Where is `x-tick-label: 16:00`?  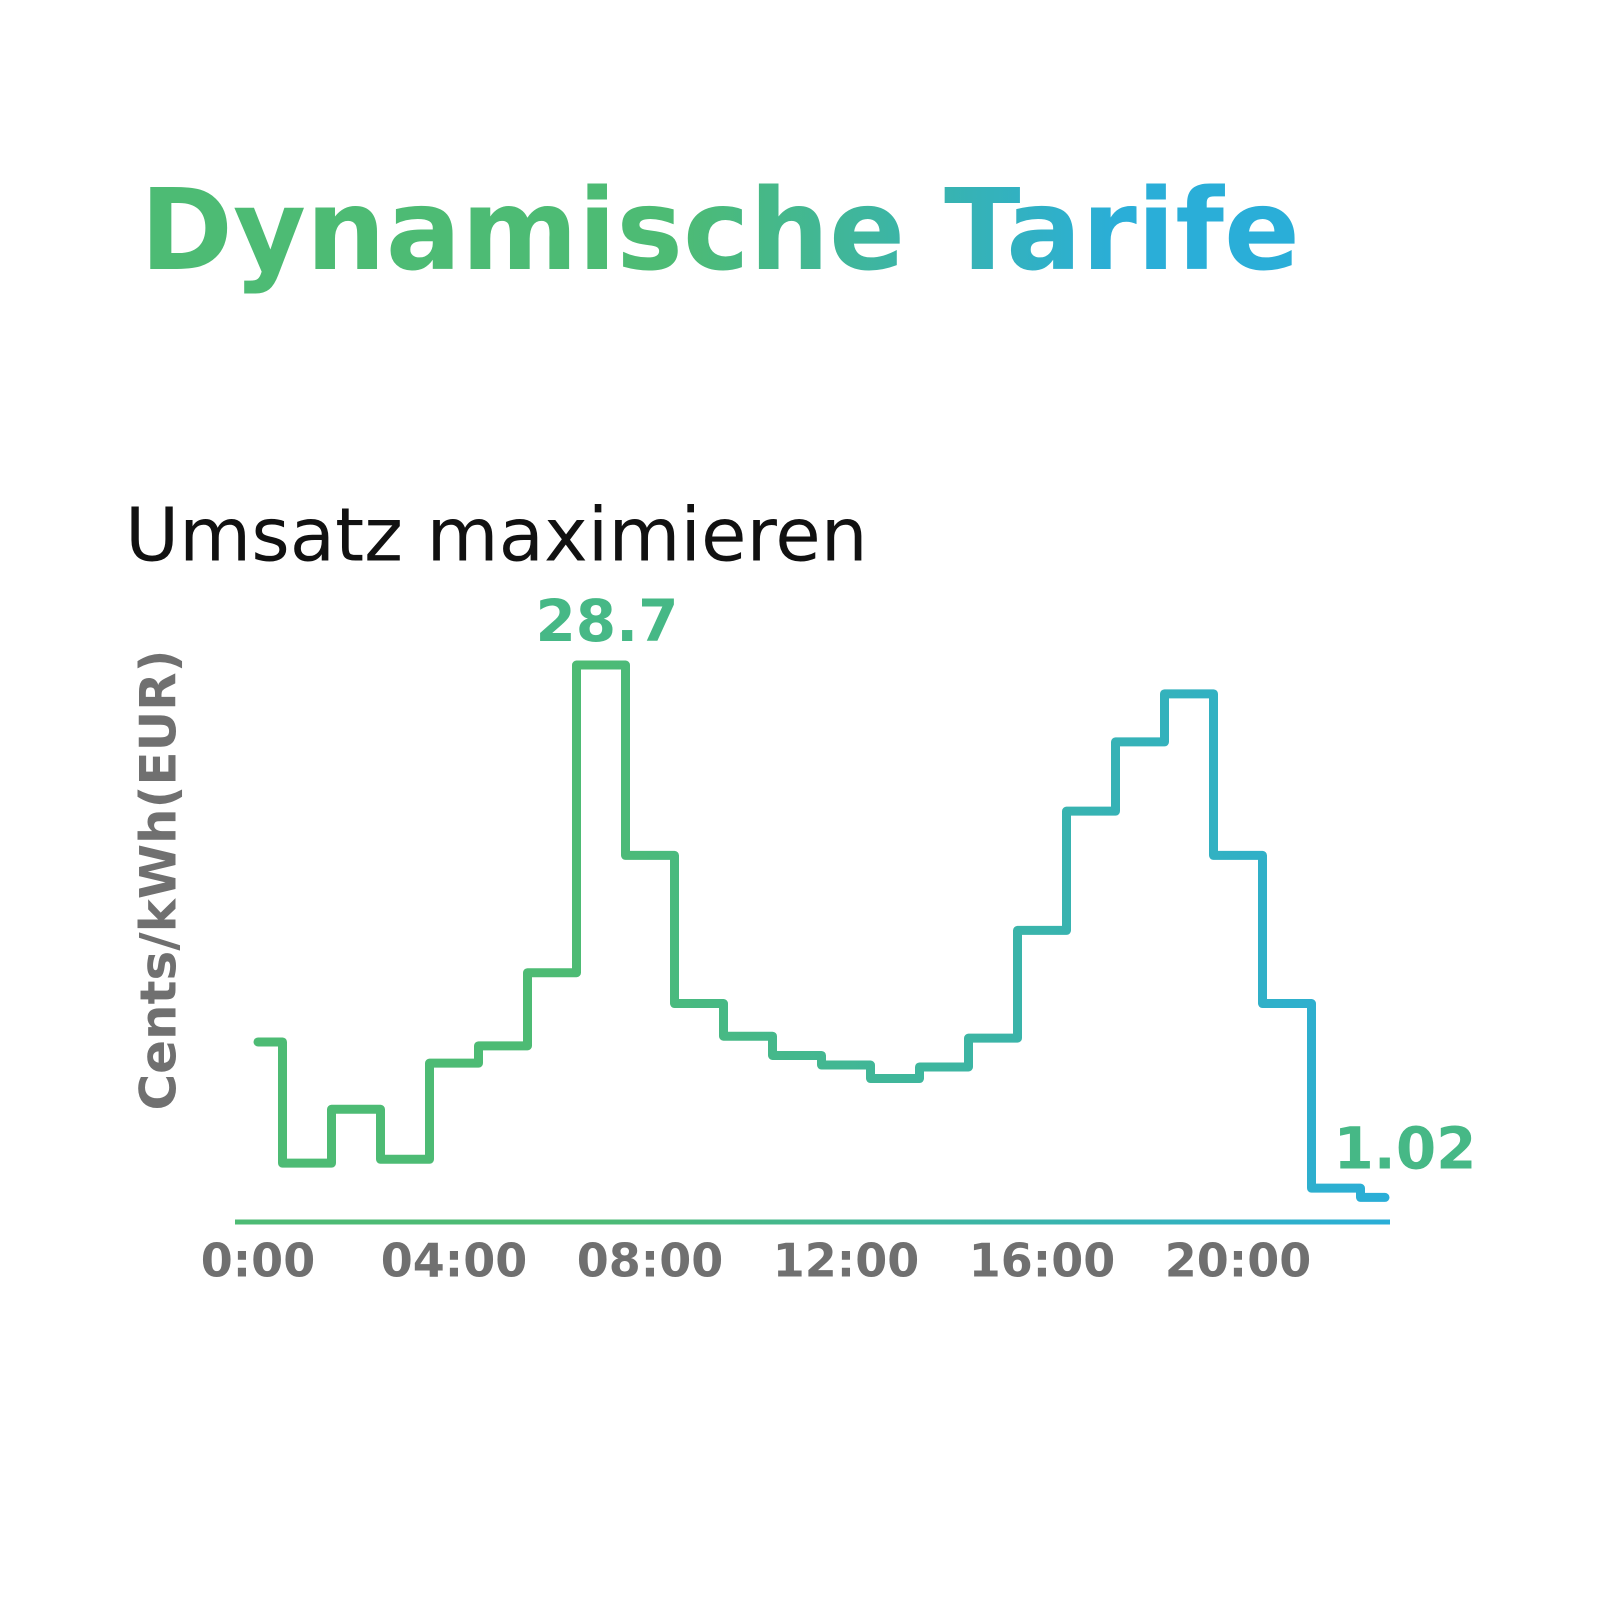
x-tick-label: 16:00 is located at coordinates (1042, 1261).